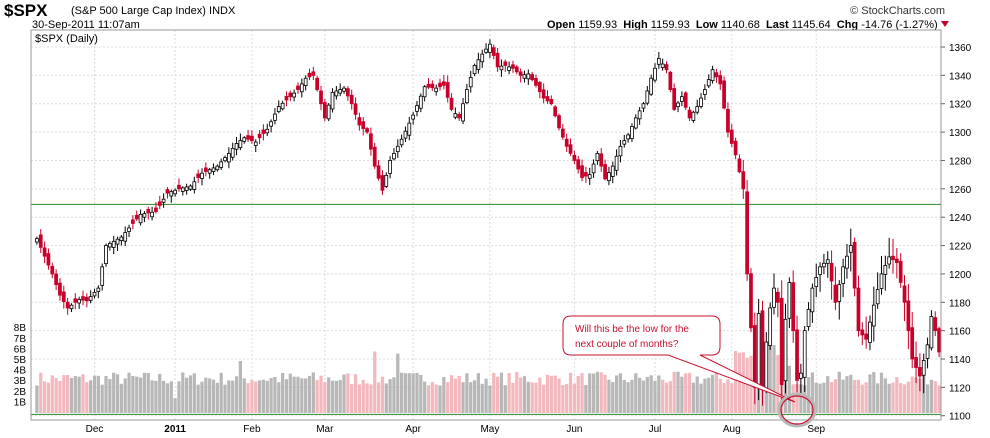 Image resolution: width=990 pixels, height=438 pixels. I want to click on brand-logo: © StockCharts.com, so click(897, 11).